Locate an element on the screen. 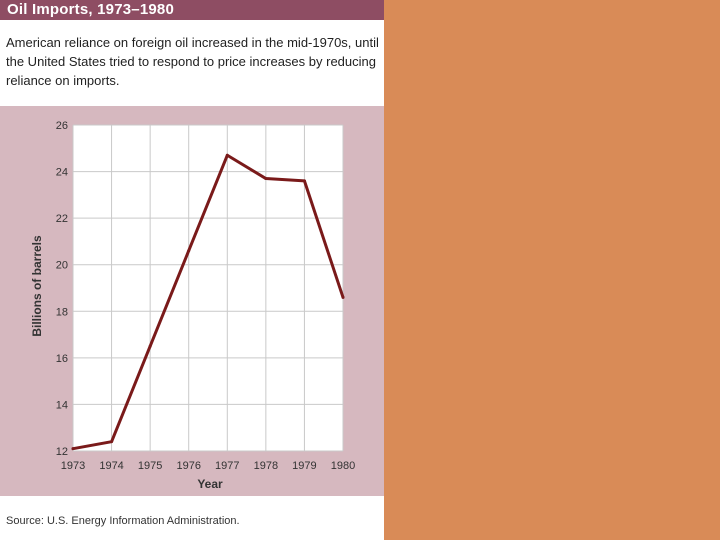 This screenshot has width=720, height=540. x-tick-label: 1973 is located at coordinates (73, 466).